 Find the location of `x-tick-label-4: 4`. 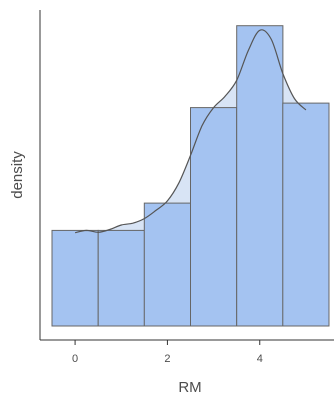

x-tick-label-4: 4 is located at coordinates (260, 359).